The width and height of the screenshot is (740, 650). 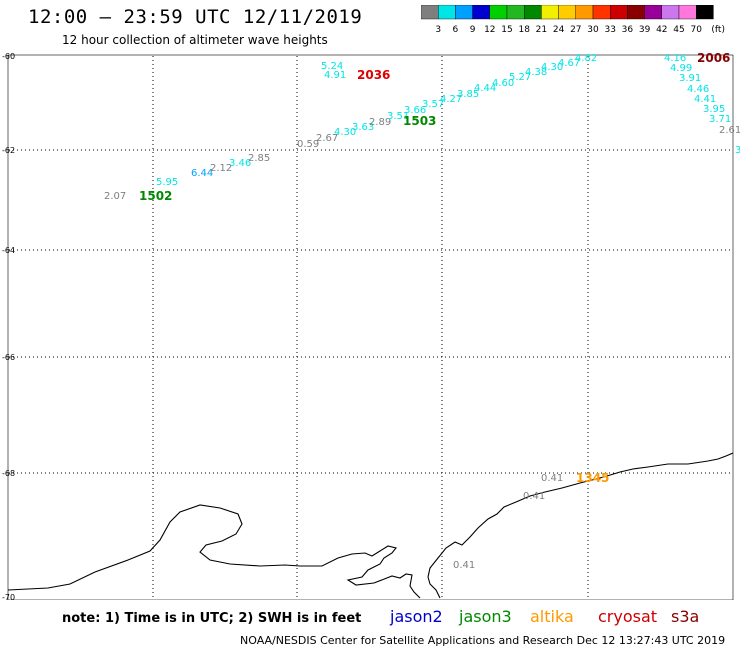 I want to click on lat-tick-label: -62, so click(x=8, y=150).